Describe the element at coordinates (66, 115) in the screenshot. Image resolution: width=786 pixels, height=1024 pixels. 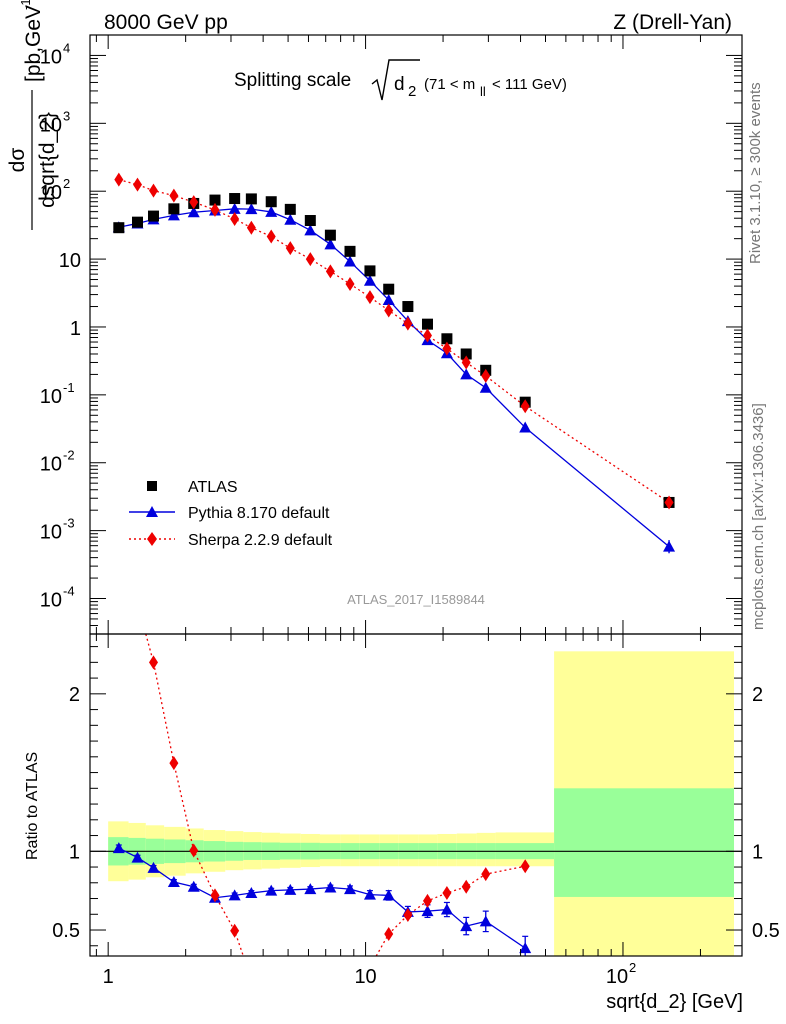
I see `y-tick-label-exponent: 3` at that location.